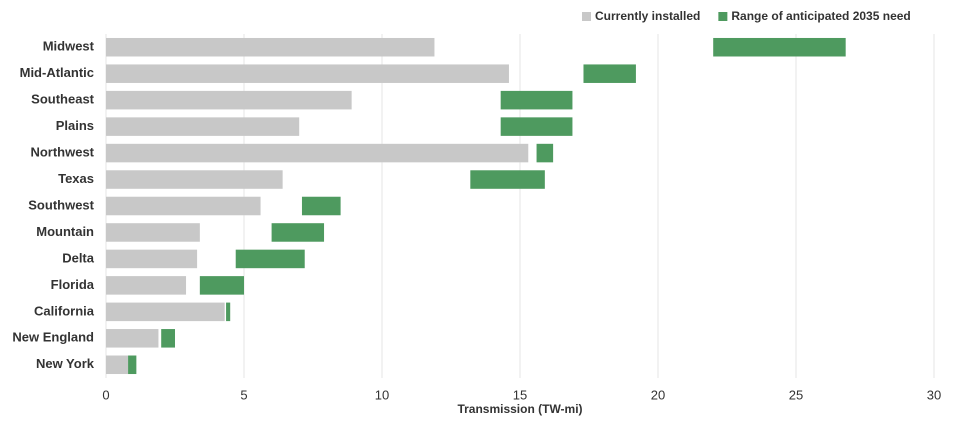 The height and width of the screenshot is (421, 960). I want to click on x-axis-label: Transmission (TW-mi), so click(519, 409).